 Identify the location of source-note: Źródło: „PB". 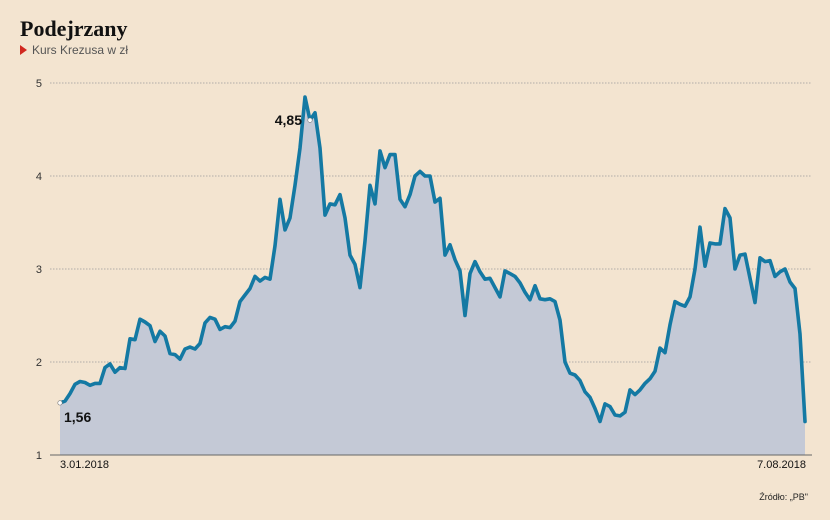
(783, 497).